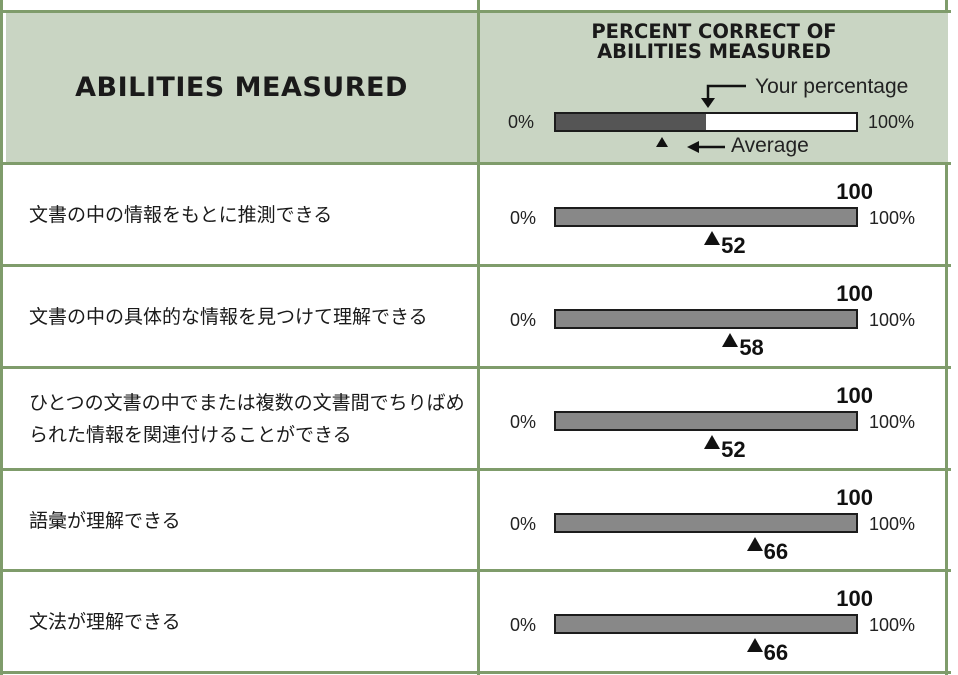  I want to click on ability-text: ひとつの文書の中でまたは複数の文書間でちりばめられた情報を関連付けることができる, so click(247, 418).